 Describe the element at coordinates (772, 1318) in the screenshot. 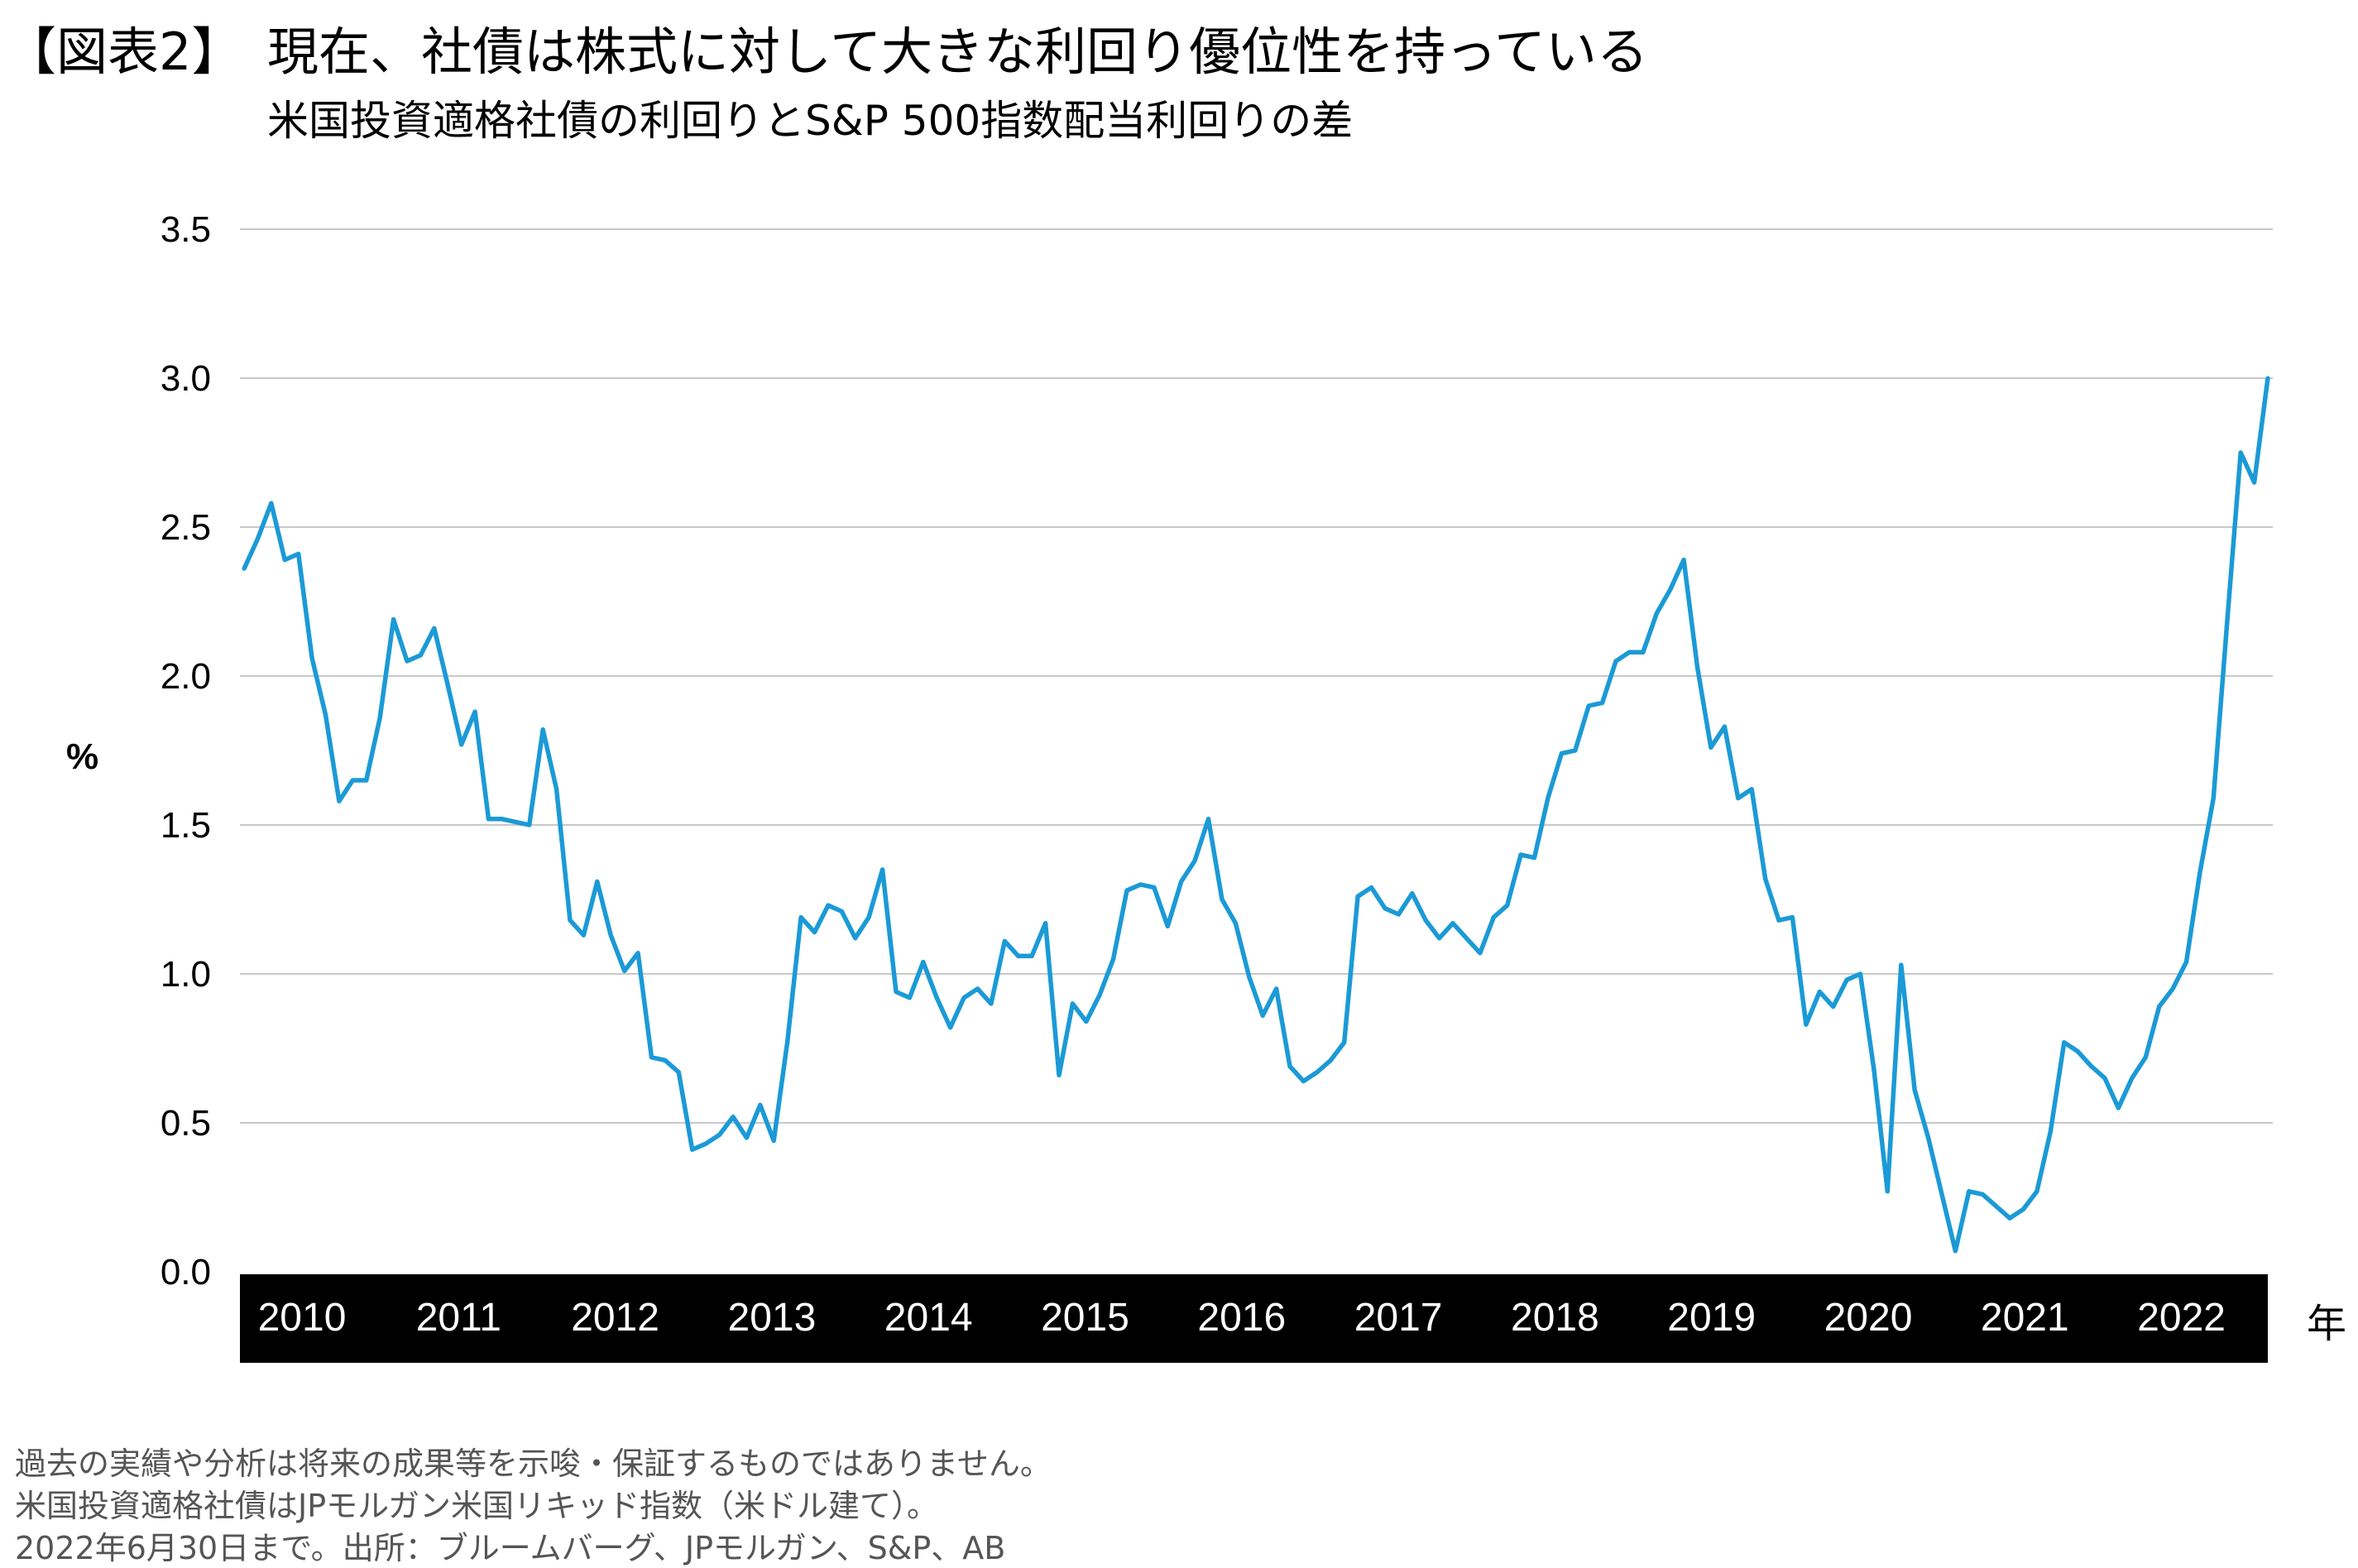

I see `x-tick-label: 2013` at that location.